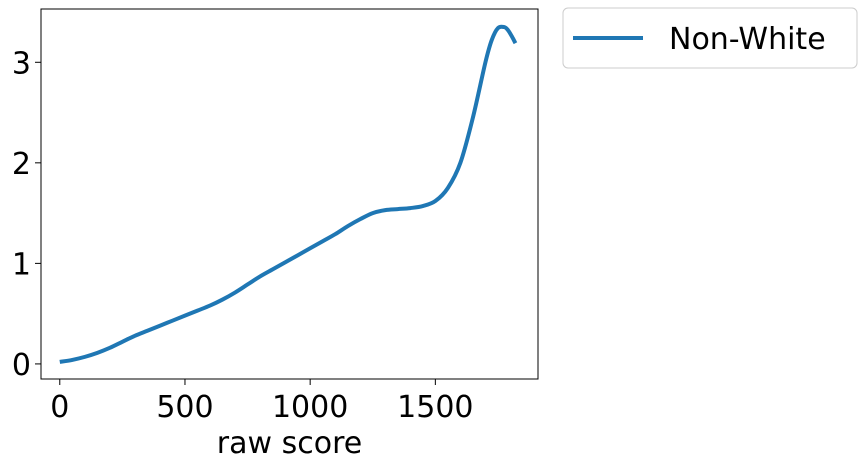  I want to click on legend-box, so click(710, 38).